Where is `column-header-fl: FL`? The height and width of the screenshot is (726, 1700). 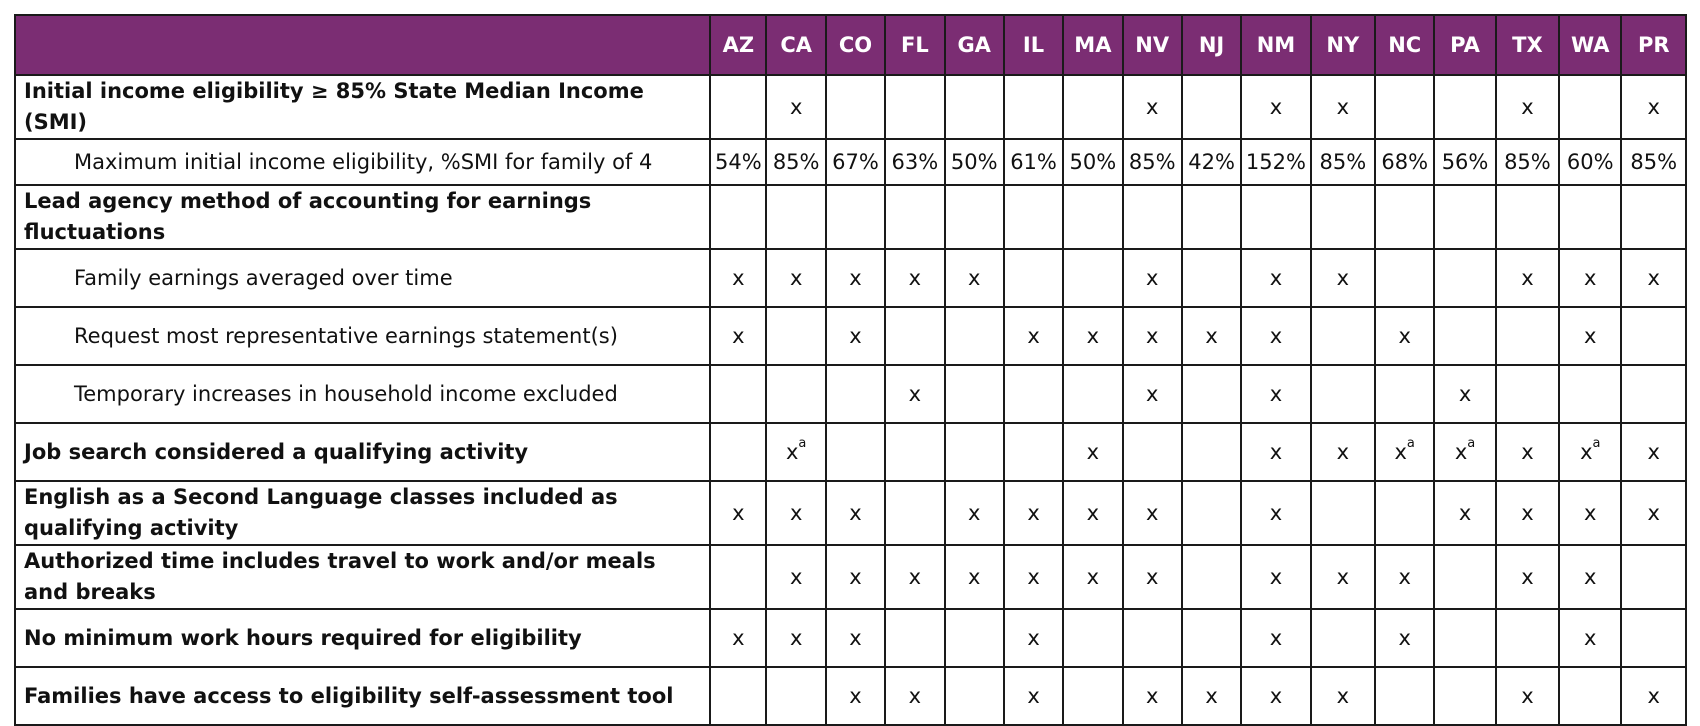 column-header-fl: FL is located at coordinates (915, 45).